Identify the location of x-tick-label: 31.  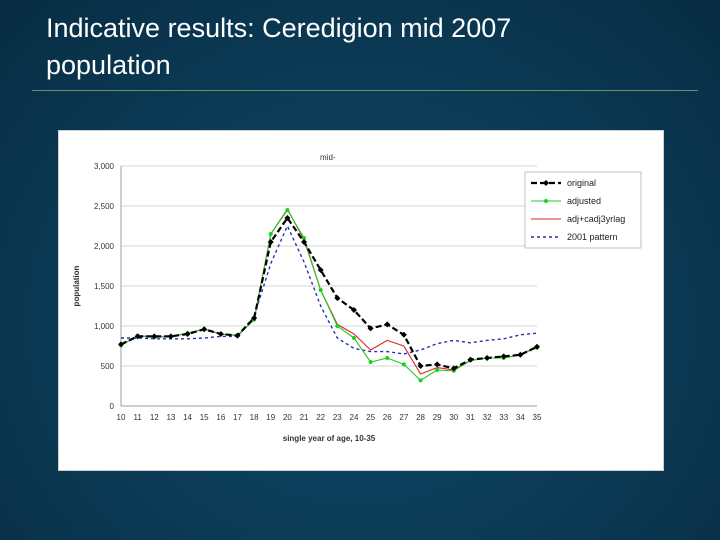
(470, 417).